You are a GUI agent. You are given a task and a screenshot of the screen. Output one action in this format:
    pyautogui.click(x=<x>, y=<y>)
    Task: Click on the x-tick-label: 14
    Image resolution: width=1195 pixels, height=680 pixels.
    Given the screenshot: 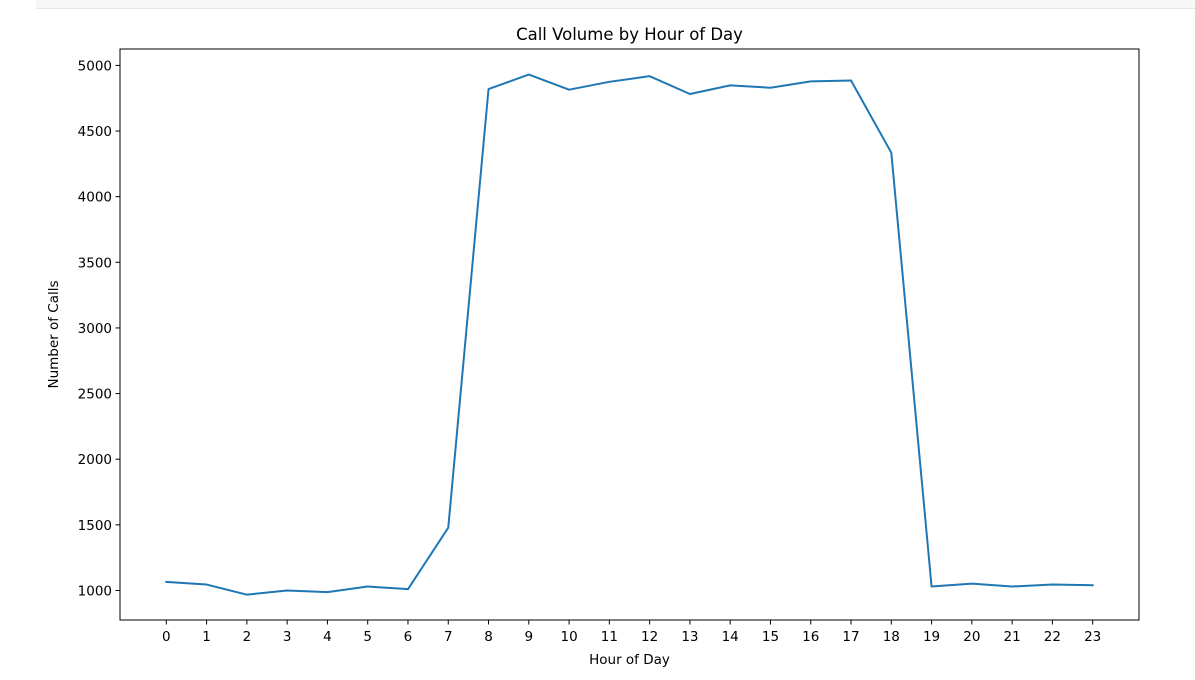 What is the action you would take?
    pyautogui.click(x=730, y=637)
    